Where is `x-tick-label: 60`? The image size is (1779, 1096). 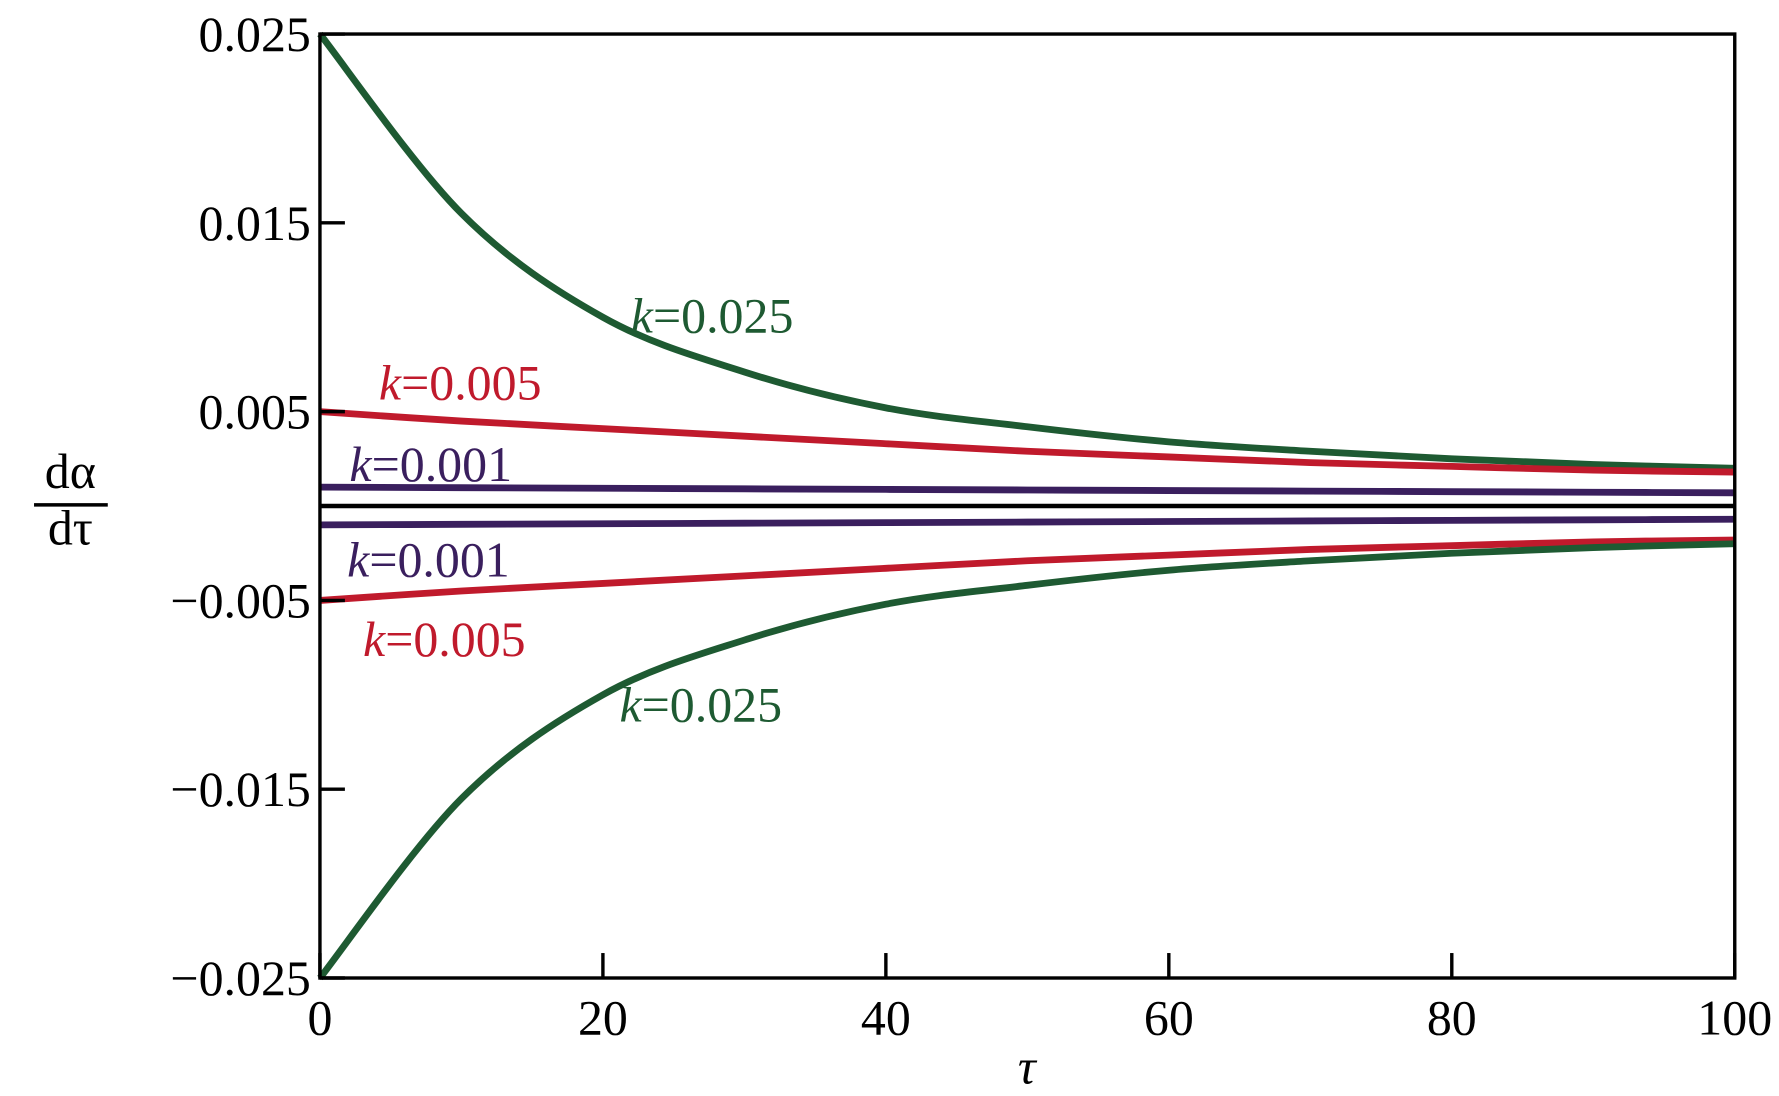 x-tick-label: 60 is located at coordinates (1169, 1018).